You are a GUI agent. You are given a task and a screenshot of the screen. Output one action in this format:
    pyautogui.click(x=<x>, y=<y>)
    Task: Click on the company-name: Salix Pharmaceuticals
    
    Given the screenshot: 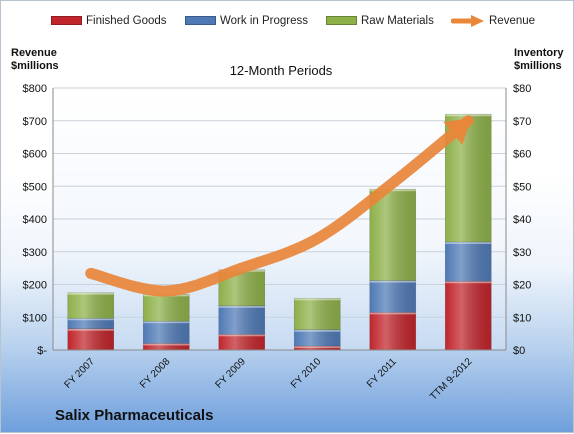 What is the action you would take?
    pyautogui.click(x=134, y=415)
    